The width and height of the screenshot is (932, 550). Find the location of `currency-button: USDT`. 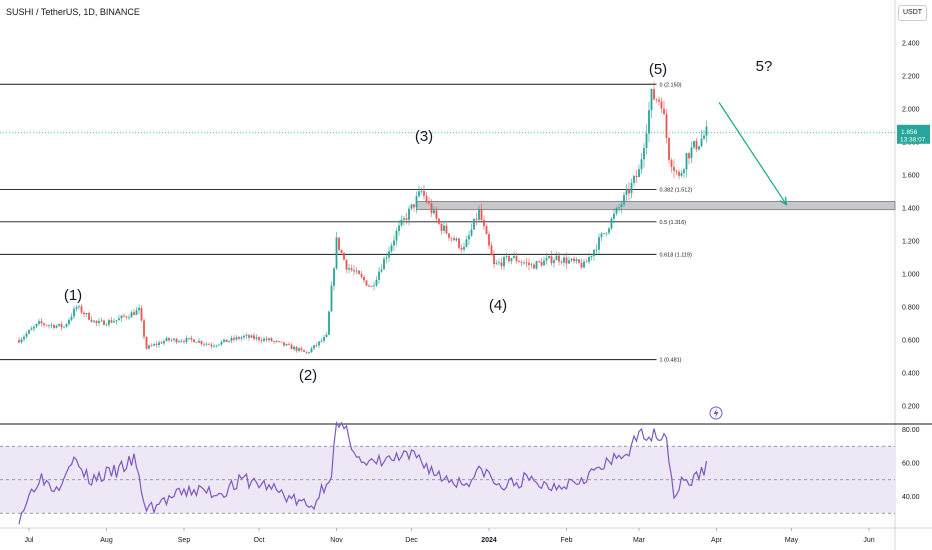

currency-button: USDT is located at coordinates (912, 13).